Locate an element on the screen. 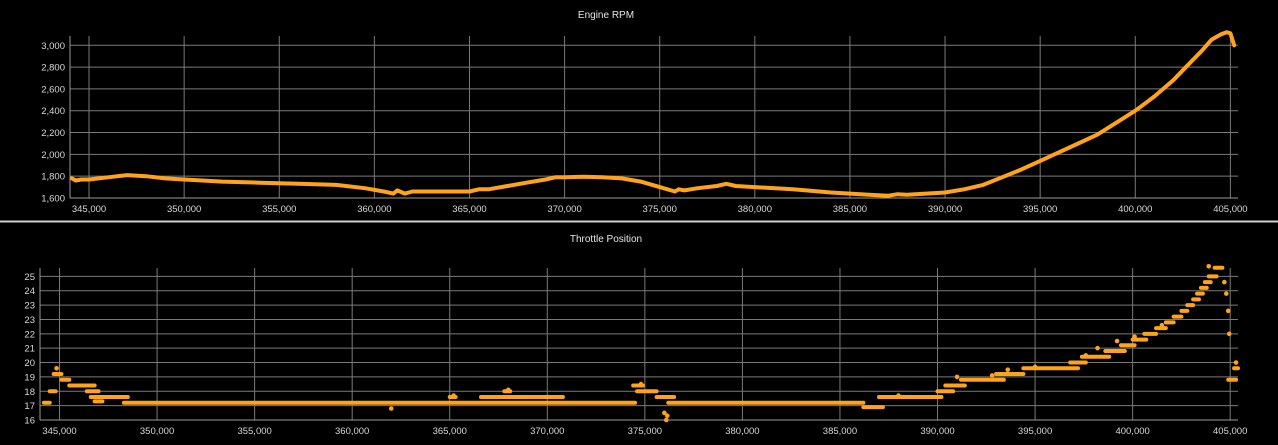 The image size is (1278, 445). throttle-x-tick-label: 370,000 is located at coordinates (547, 431).